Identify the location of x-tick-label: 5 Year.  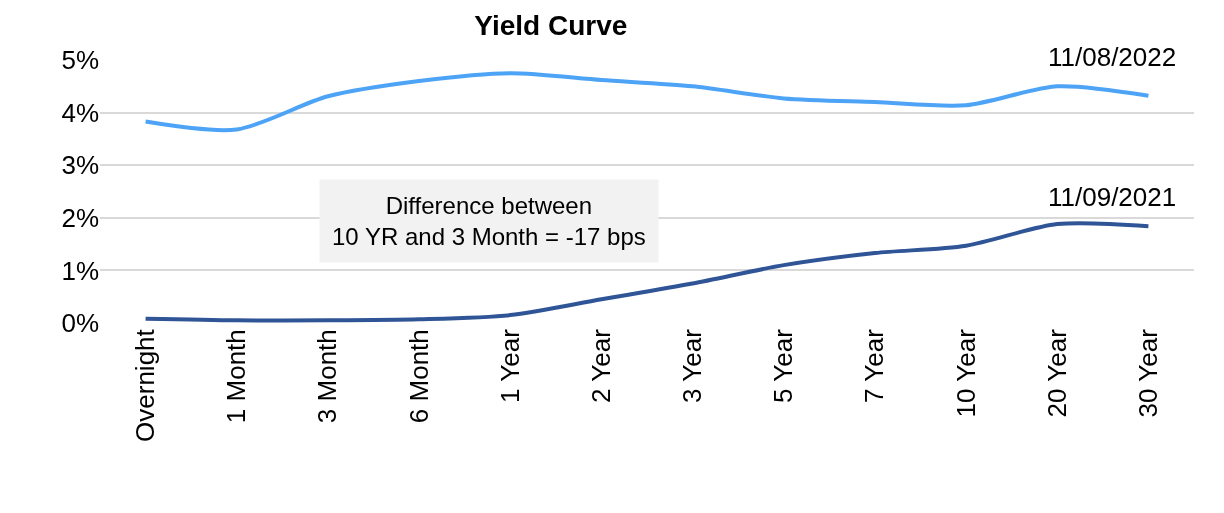
(783, 365).